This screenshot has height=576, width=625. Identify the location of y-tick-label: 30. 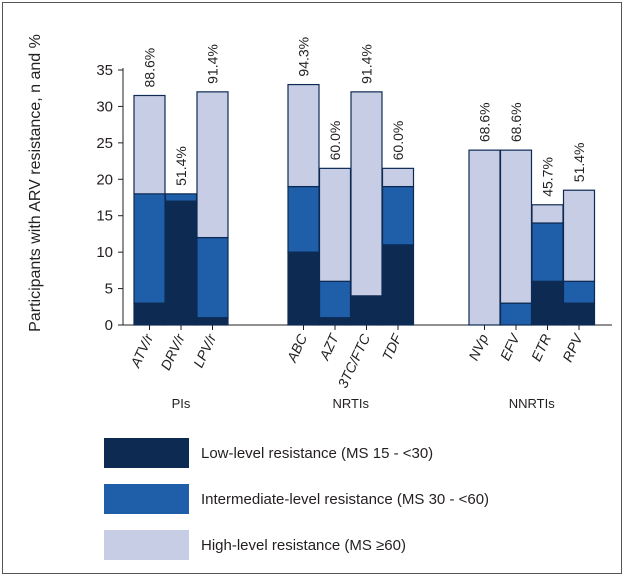
(104, 106).